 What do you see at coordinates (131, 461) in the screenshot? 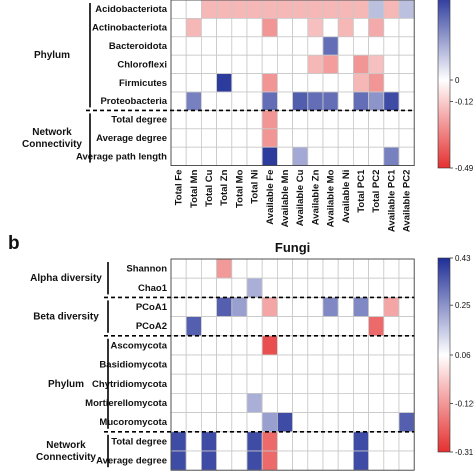
I see `row-label: Average degree` at bounding box center [131, 461].